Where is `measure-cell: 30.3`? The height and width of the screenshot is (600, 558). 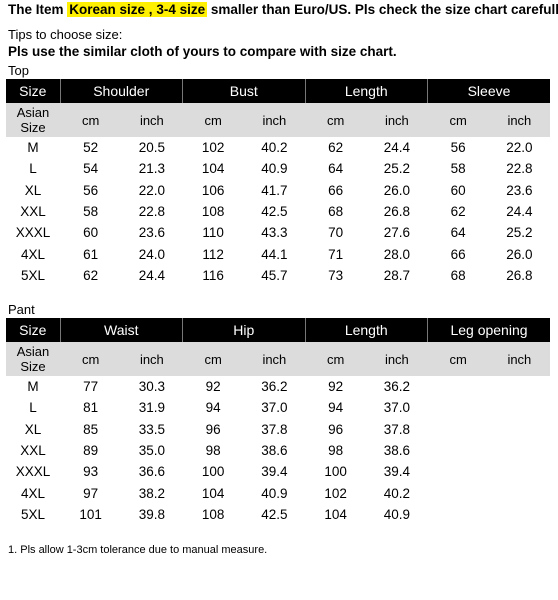
measure-cell: 30.3 is located at coordinates (152, 387).